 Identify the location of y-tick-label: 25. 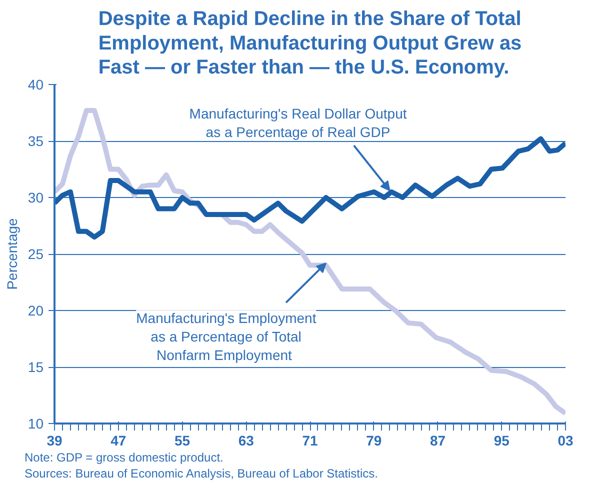
(36, 254).